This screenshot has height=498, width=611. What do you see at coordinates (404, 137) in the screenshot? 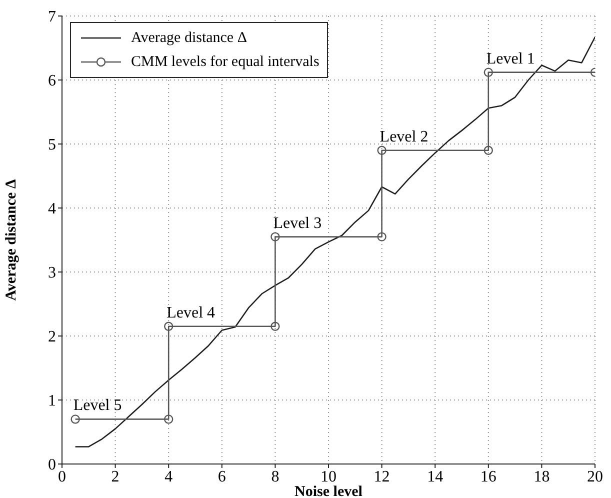
I see `annotation: Level 2` at bounding box center [404, 137].